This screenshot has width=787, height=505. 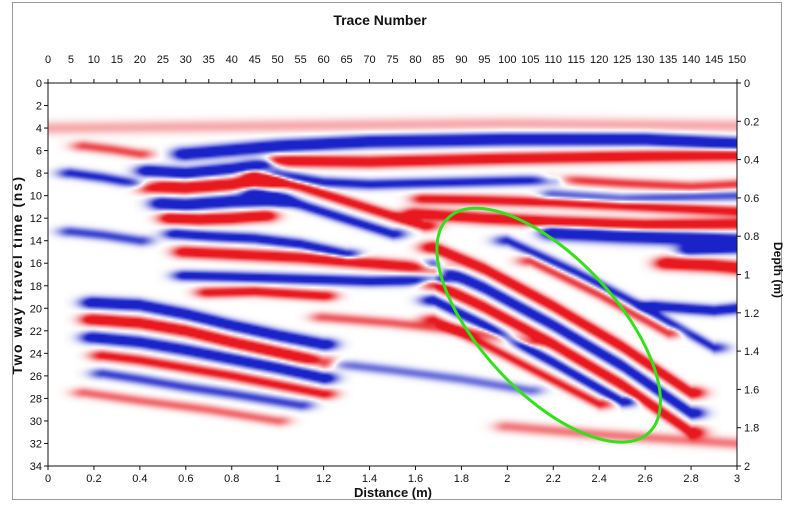 What do you see at coordinates (668, 60) in the screenshot?
I see `top-tick-label: 135` at bounding box center [668, 60].